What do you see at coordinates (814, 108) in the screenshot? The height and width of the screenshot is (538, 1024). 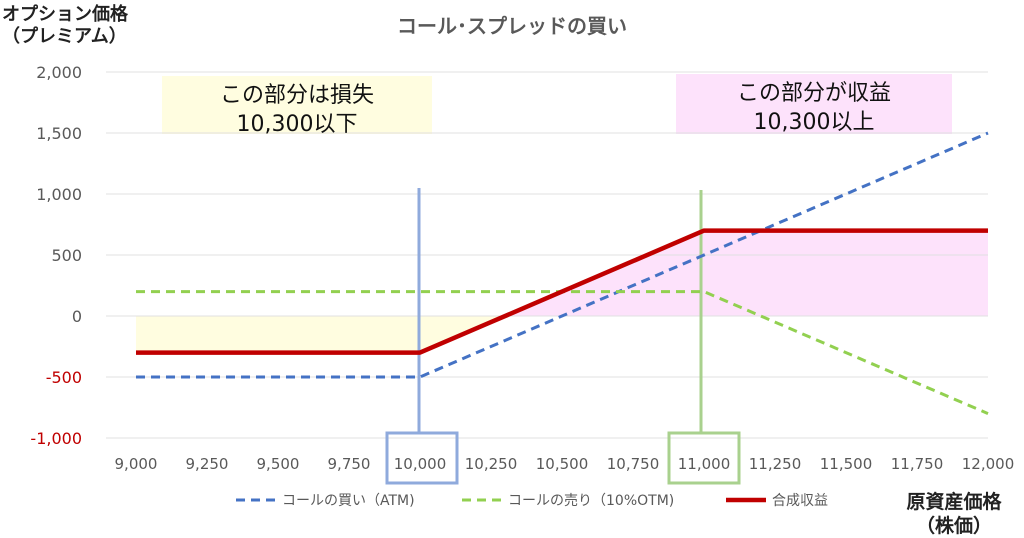 I see `profit-annotation: この部分が収益 10,300以上` at bounding box center [814, 108].